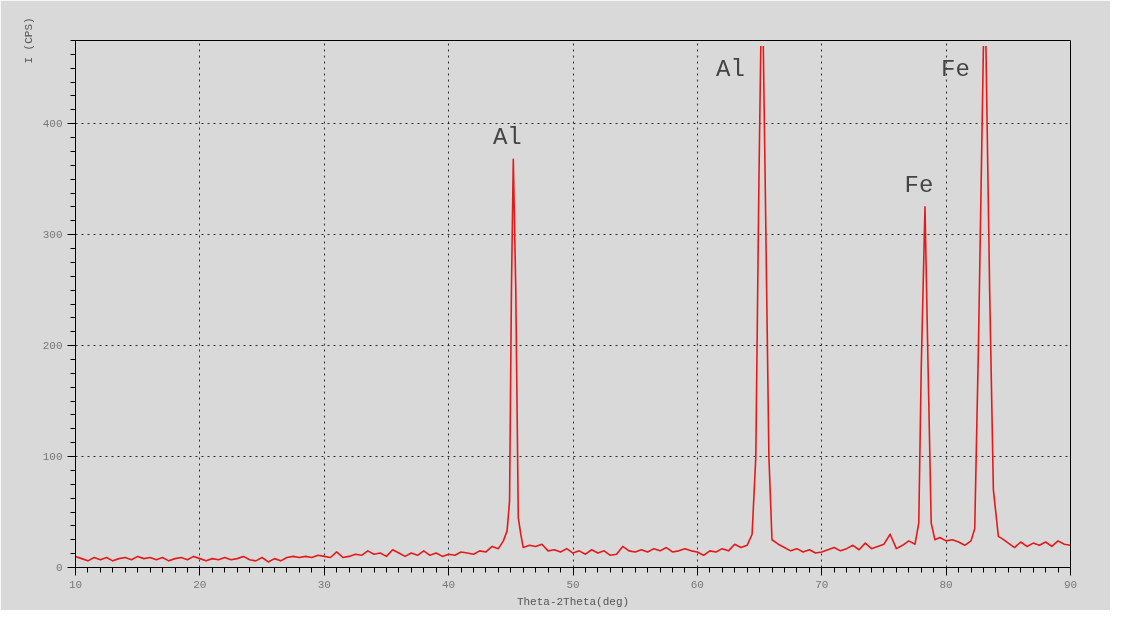 This screenshot has width=1127, height=628. Describe the element at coordinates (28, 40) in the screenshot. I see `y-axis-title: I (CPS)` at that location.